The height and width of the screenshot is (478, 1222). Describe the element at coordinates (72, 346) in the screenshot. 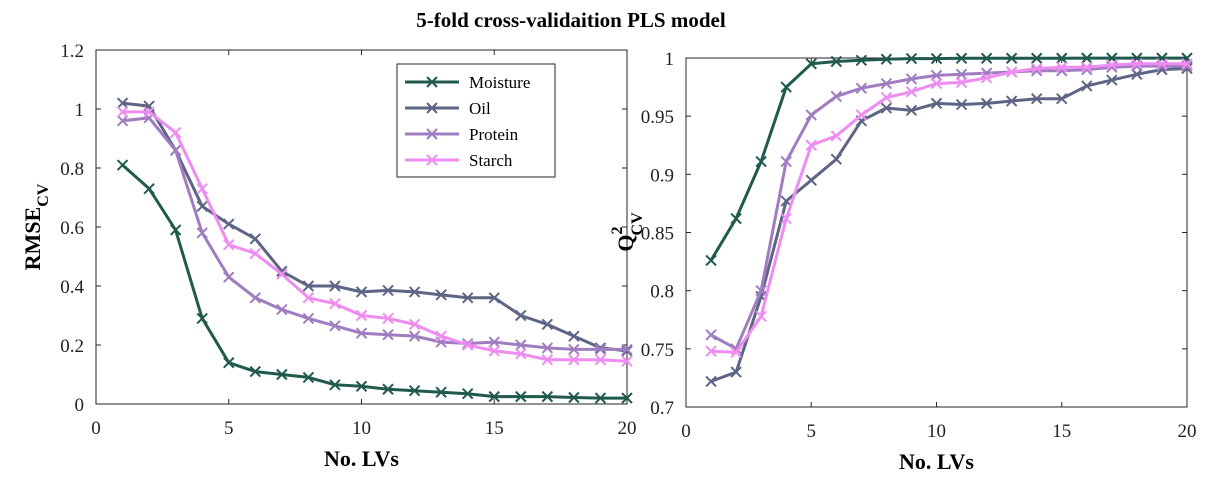

I see `y-tick-label: 0.2` at that location.